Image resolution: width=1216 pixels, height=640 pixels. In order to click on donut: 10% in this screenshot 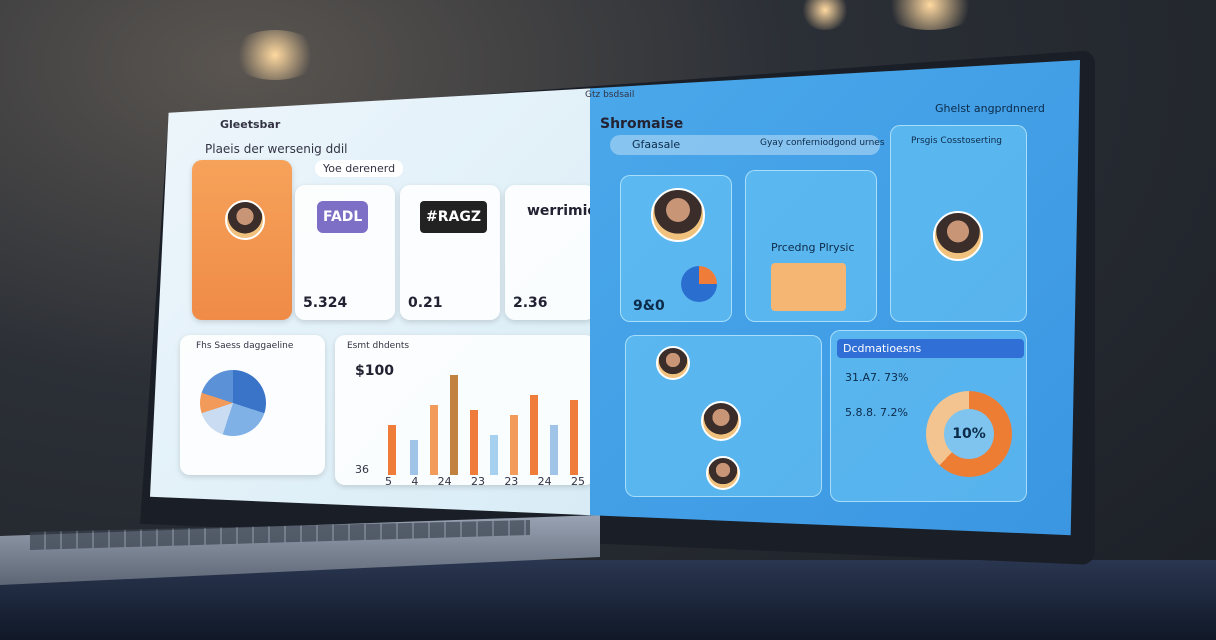, I will do `click(969, 434)`.